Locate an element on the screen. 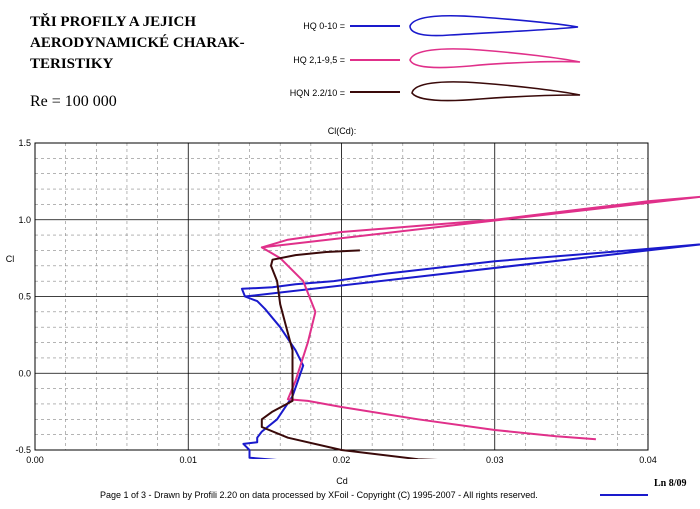 This screenshot has height=509, width=700. chart-subtitle: Cl(Cd): is located at coordinates (342, 131).